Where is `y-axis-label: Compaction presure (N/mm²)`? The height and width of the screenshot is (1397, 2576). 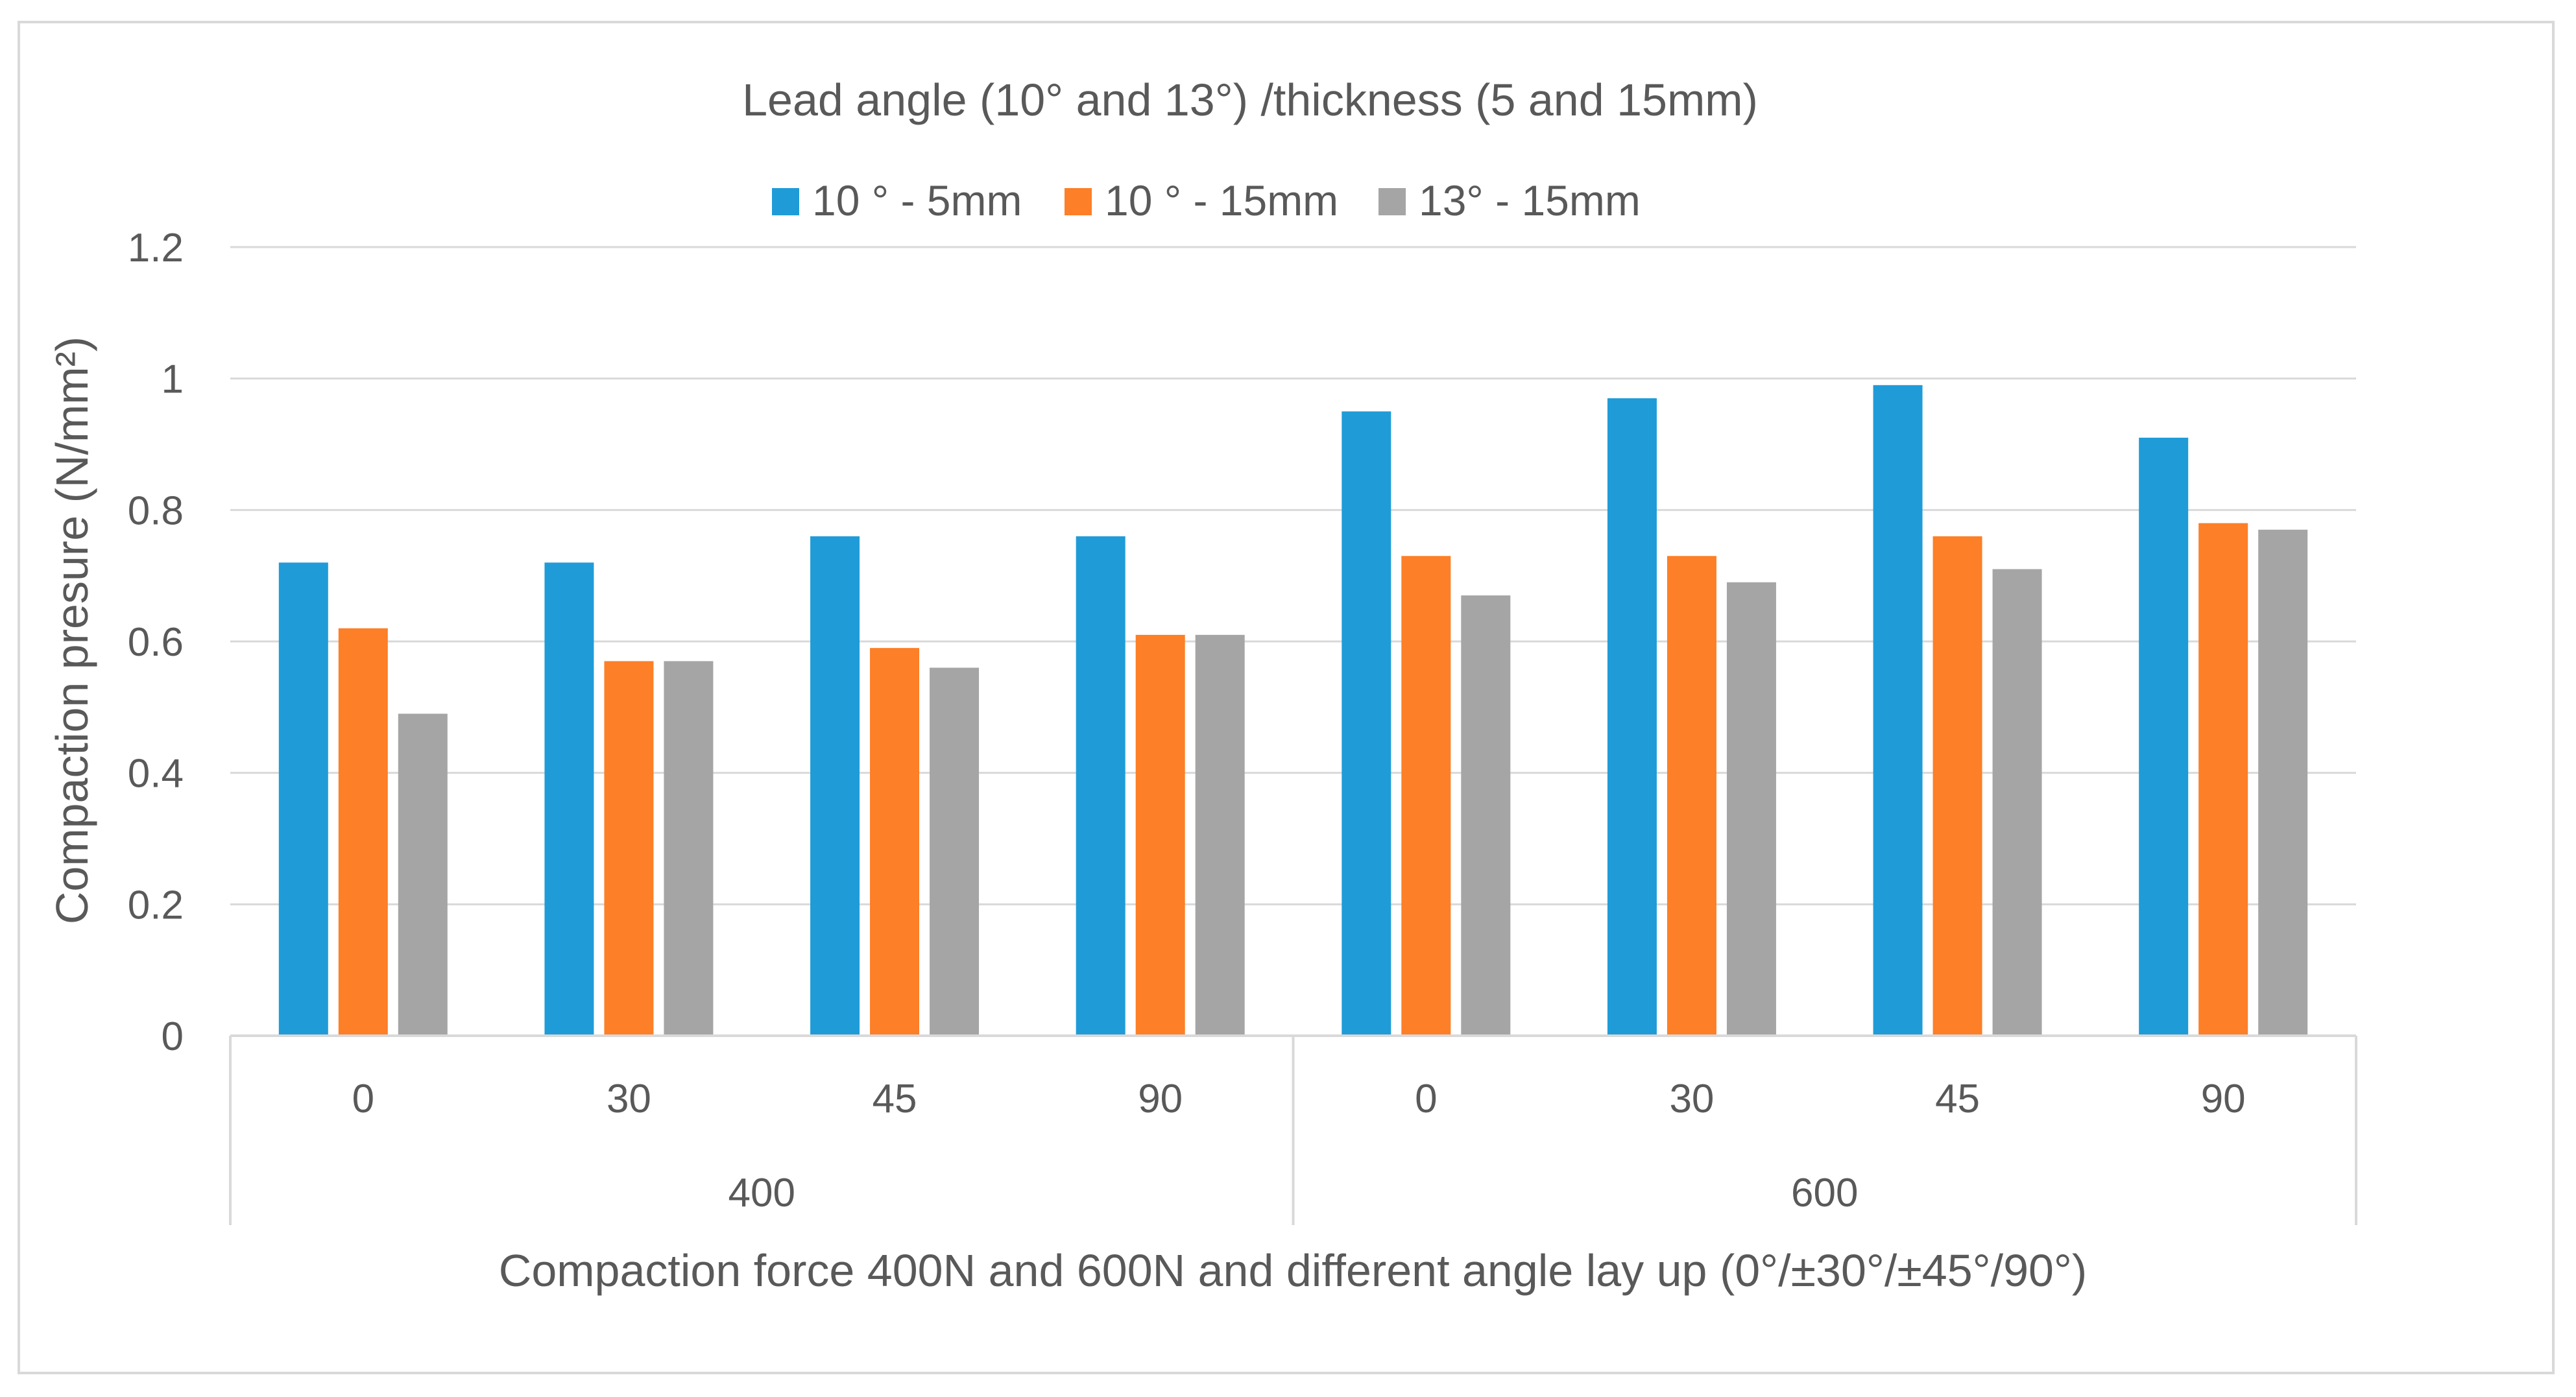
y-axis-label: Compaction presure (N/mm²) is located at coordinates (72, 630).